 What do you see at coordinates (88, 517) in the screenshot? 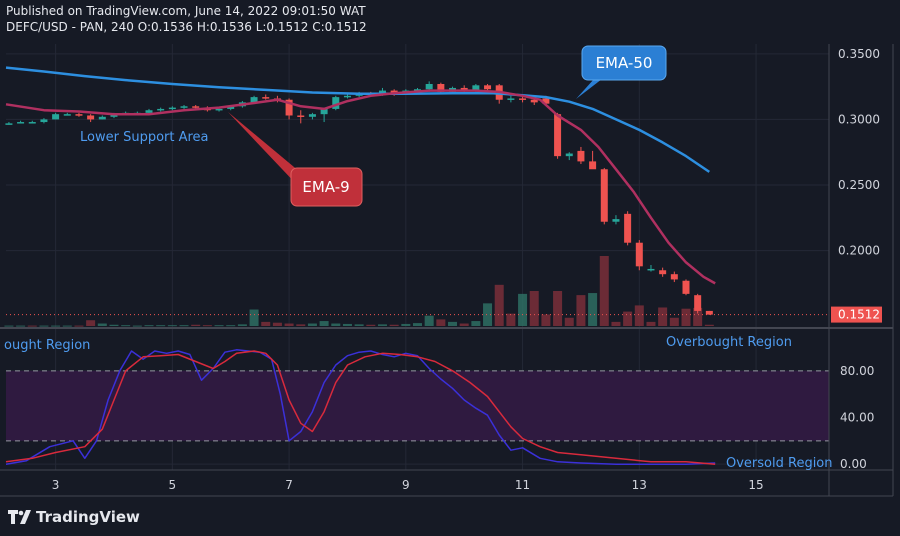
I see `brand-name: TradingView` at bounding box center [88, 517].